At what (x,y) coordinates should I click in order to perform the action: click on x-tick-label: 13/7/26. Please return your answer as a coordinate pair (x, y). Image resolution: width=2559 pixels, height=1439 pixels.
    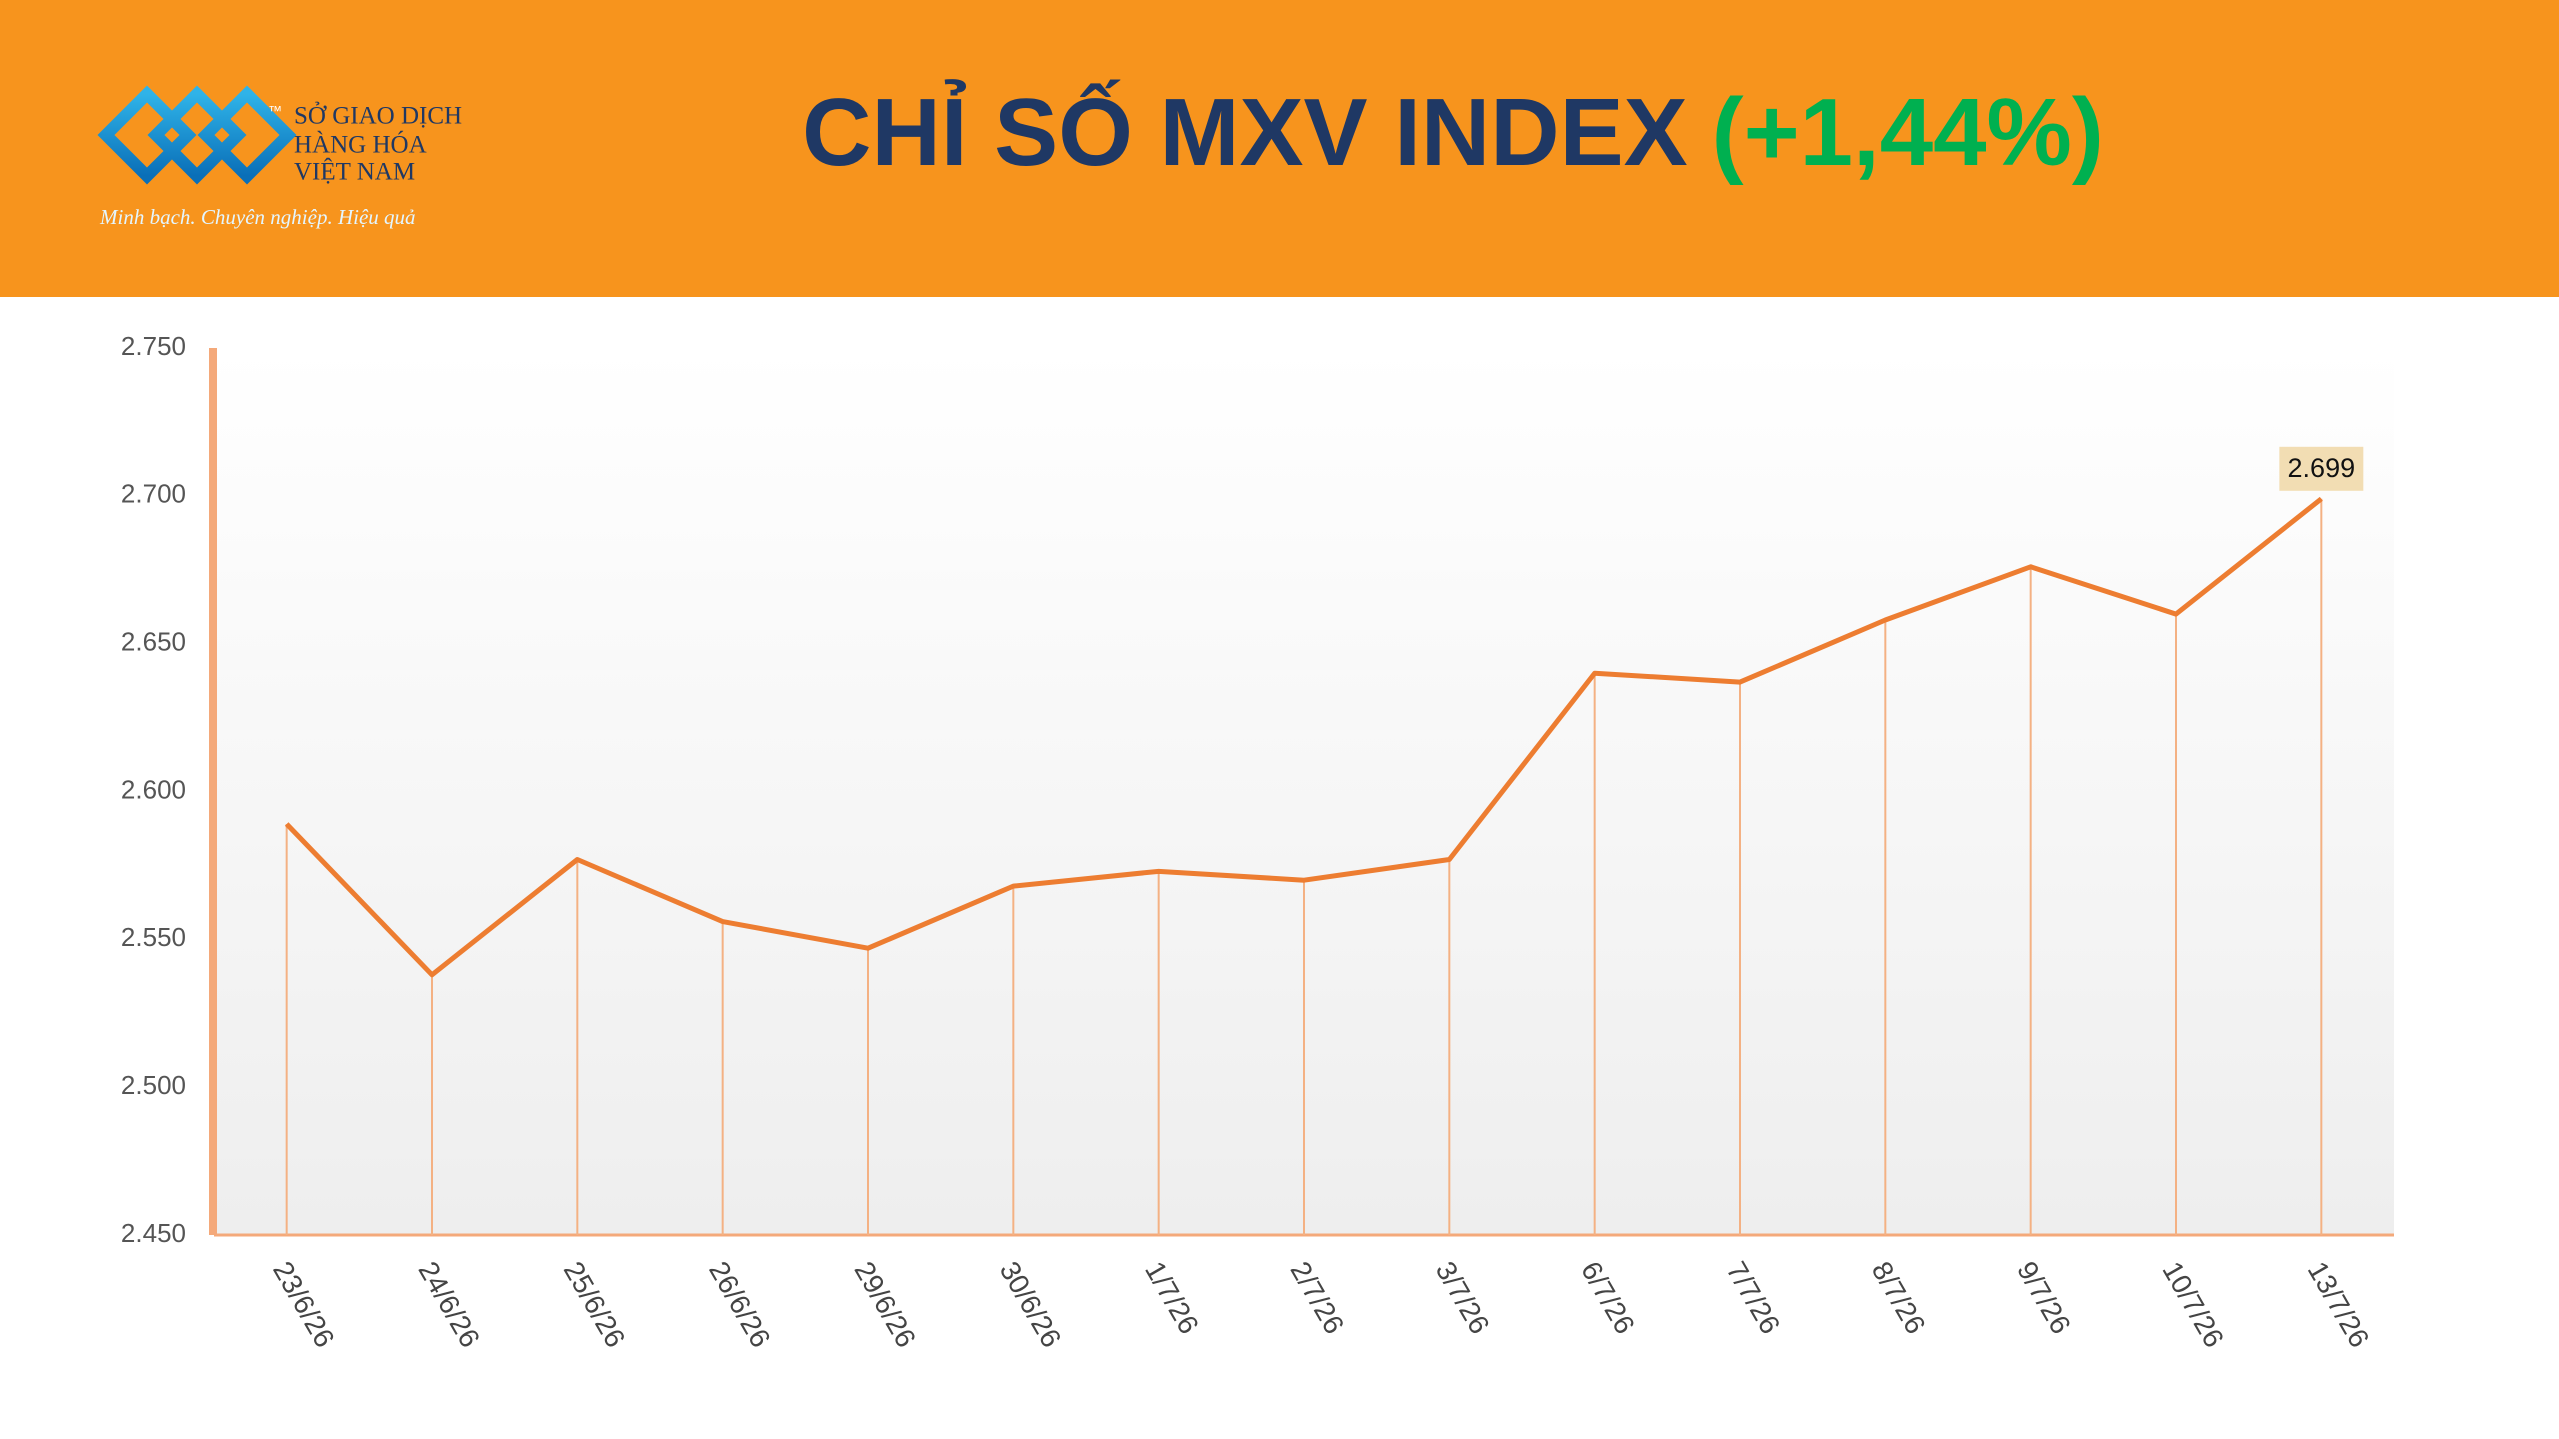
    Looking at the image, I should click on (2339, 1304).